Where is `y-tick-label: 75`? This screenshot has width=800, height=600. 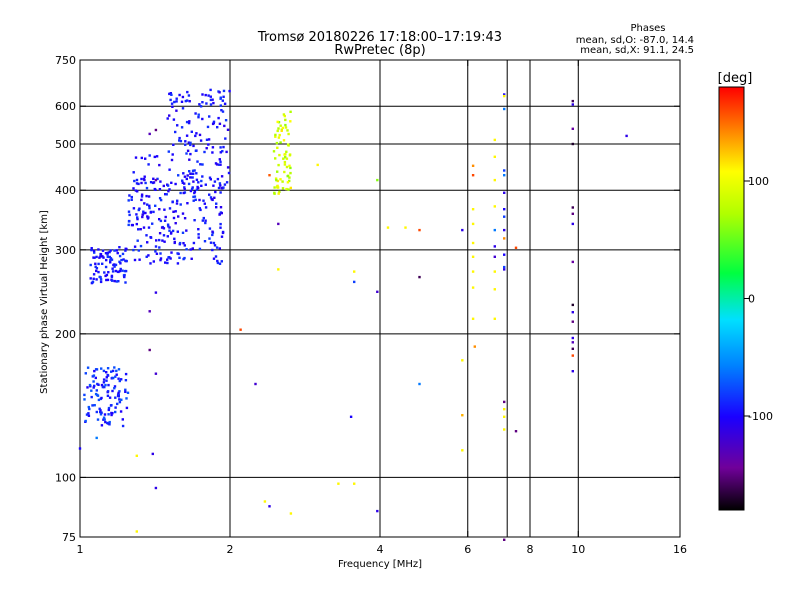 y-tick-label: 75 is located at coordinates (69, 537).